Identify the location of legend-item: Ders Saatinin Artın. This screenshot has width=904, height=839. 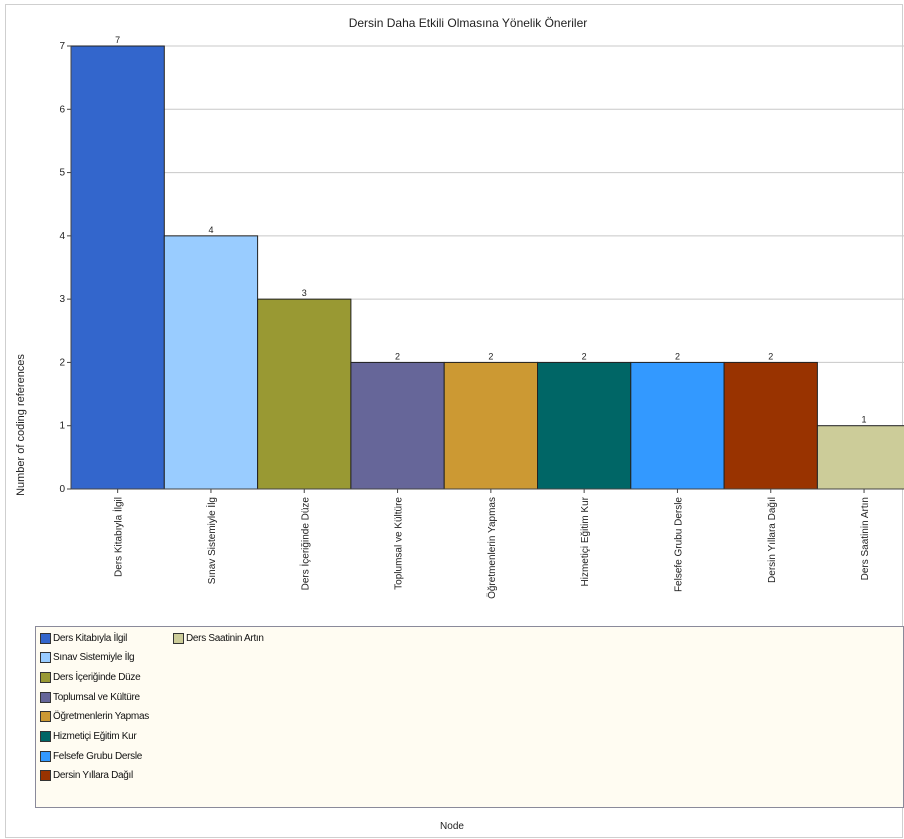
(218, 638).